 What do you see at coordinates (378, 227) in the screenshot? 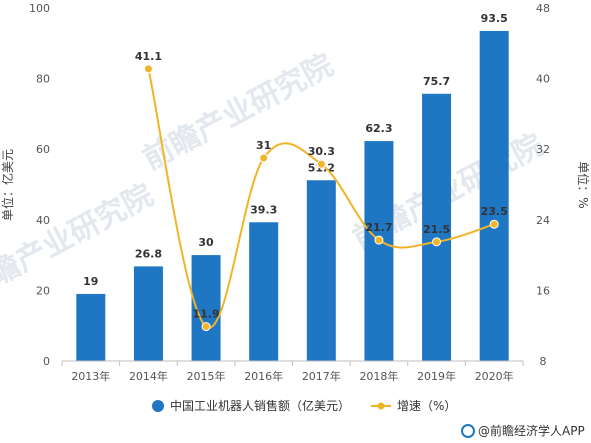
I see `growth-rate-label: 21.7` at bounding box center [378, 227].